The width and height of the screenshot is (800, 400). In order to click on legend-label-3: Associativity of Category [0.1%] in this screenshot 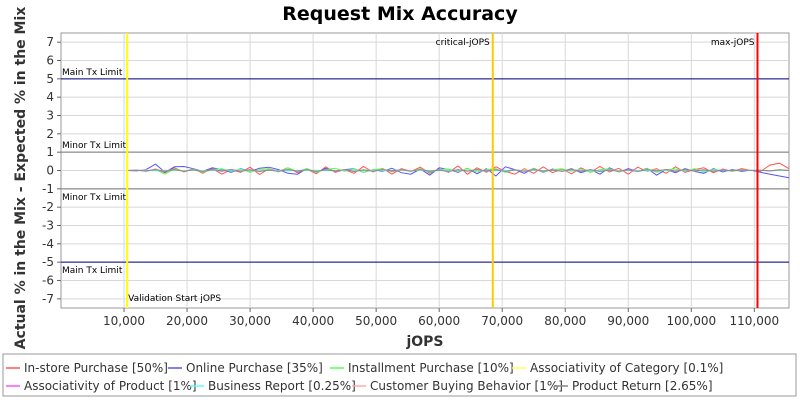, I will do `click(626, 368)`.